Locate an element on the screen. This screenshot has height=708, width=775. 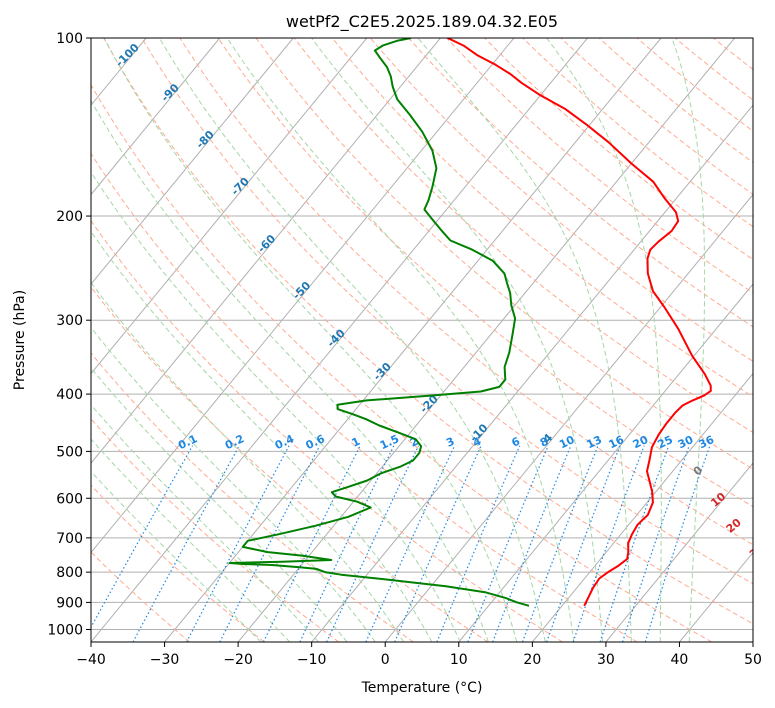
x-tick-label: −30 is located at coordinates (165, 660).